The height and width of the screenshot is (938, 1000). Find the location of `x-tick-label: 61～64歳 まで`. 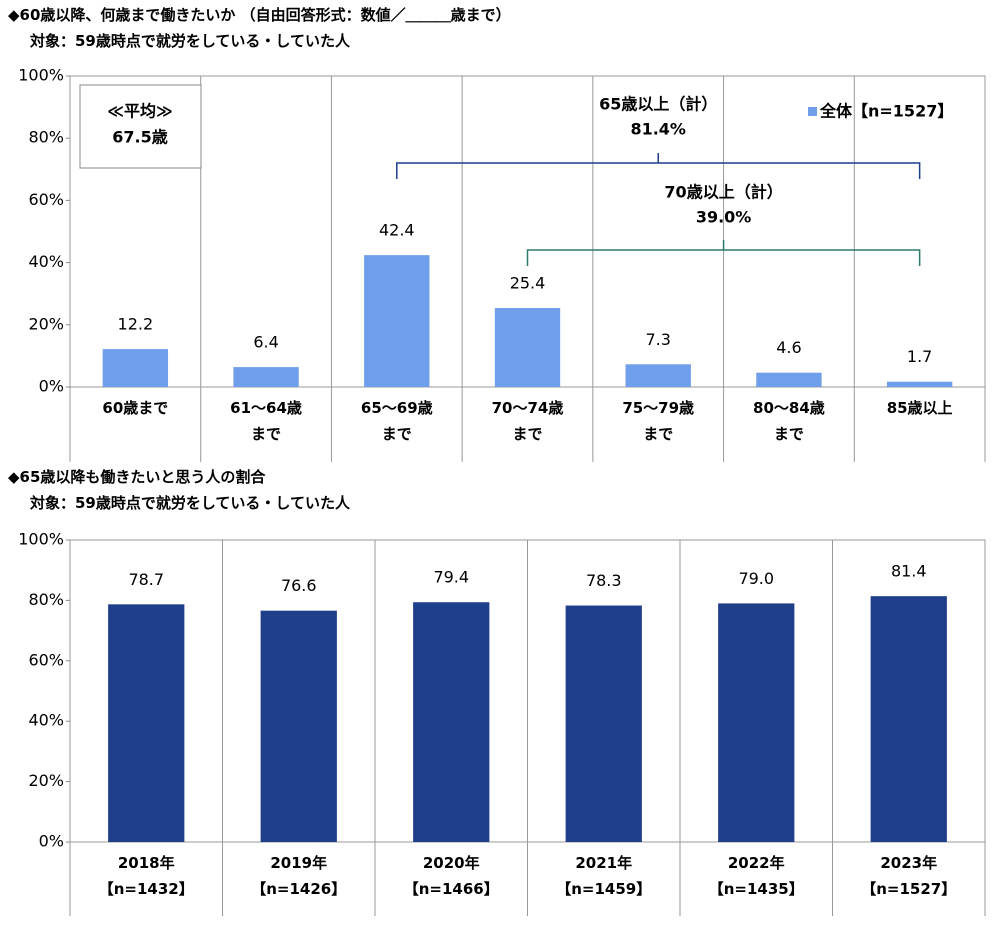

x-tick-label: 61～64歳 まで is located at coordinates (266, 421).